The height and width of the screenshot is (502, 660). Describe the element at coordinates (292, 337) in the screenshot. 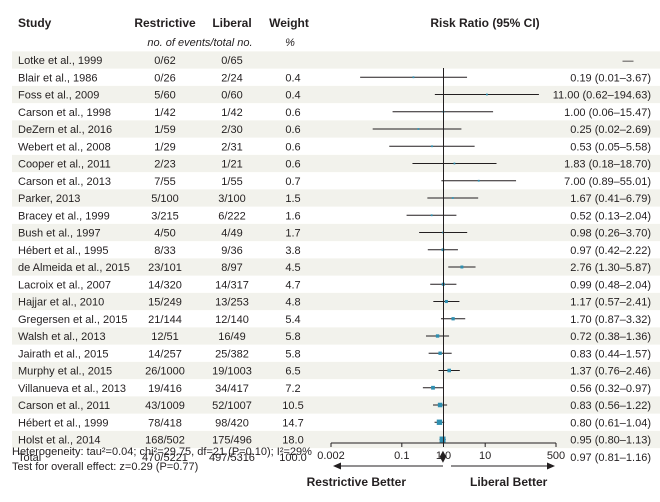

I see `weight-value: 5.8` at that location.